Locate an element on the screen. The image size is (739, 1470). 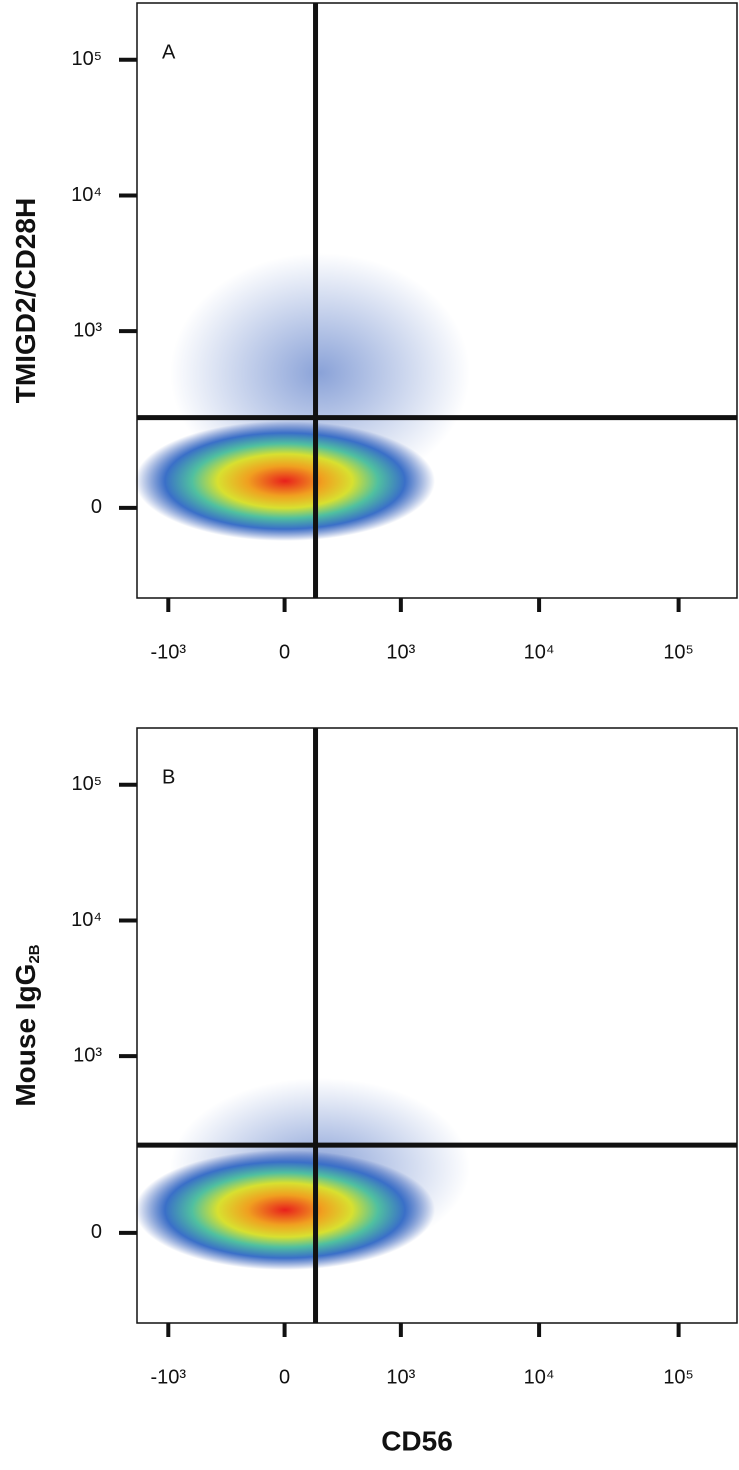
panel-label: A is located at coordinates (169, 52).